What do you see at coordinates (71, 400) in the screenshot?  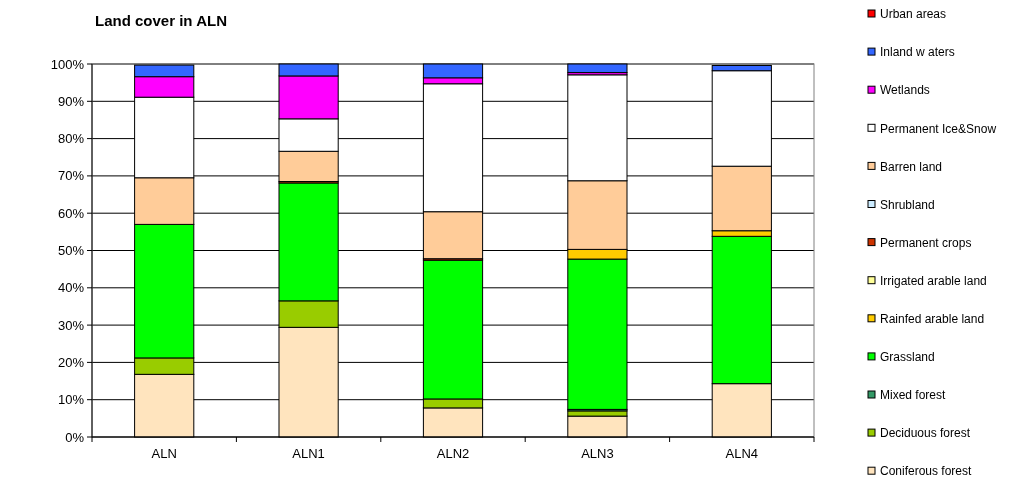 I see `y-tick-label: 10%` at bounding box center [71, 400].